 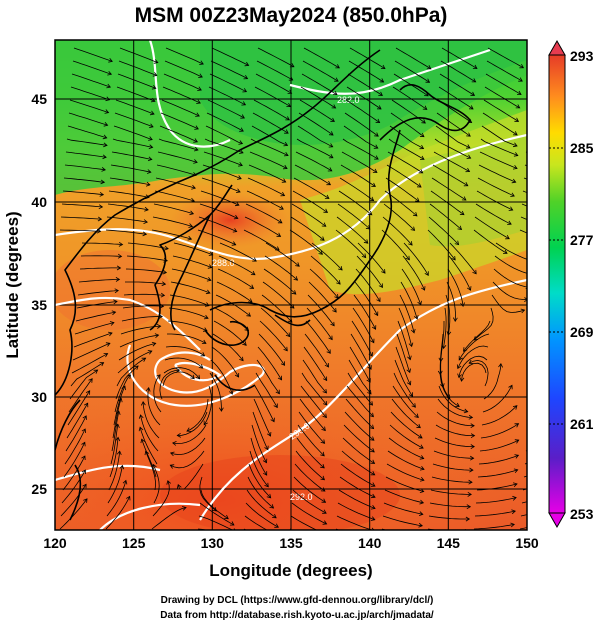 I want to click on colorbar-tick-label: 285, so click(x=582, y=148).